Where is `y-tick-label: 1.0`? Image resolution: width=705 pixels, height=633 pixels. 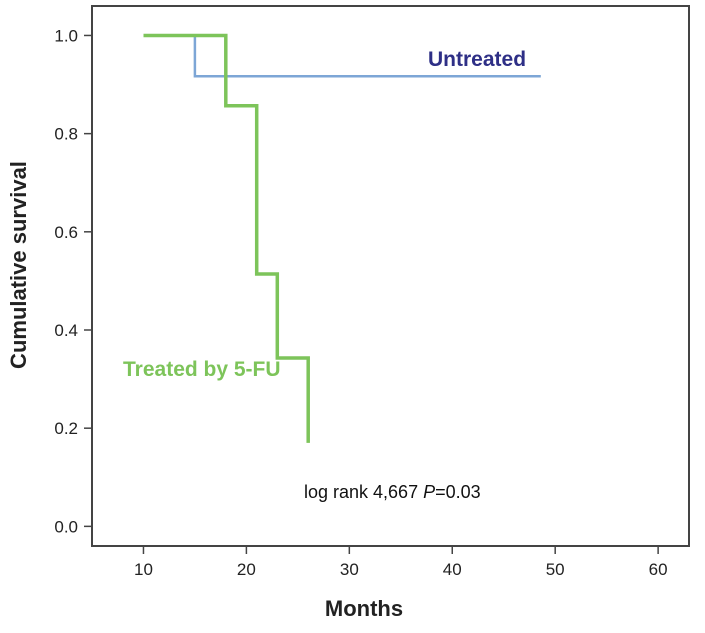
y-tick-label: 1.0 is located at coordinates (66, 35).